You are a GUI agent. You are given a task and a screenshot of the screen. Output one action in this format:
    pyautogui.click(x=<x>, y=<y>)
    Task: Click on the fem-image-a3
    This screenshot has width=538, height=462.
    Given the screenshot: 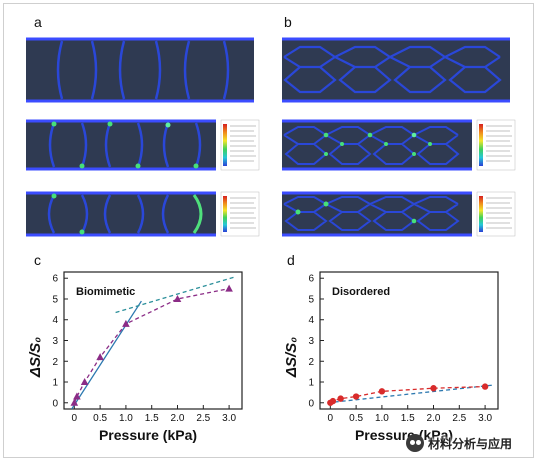 What is the action you would take?
    pyautogui.click(x=121, y=214)
    